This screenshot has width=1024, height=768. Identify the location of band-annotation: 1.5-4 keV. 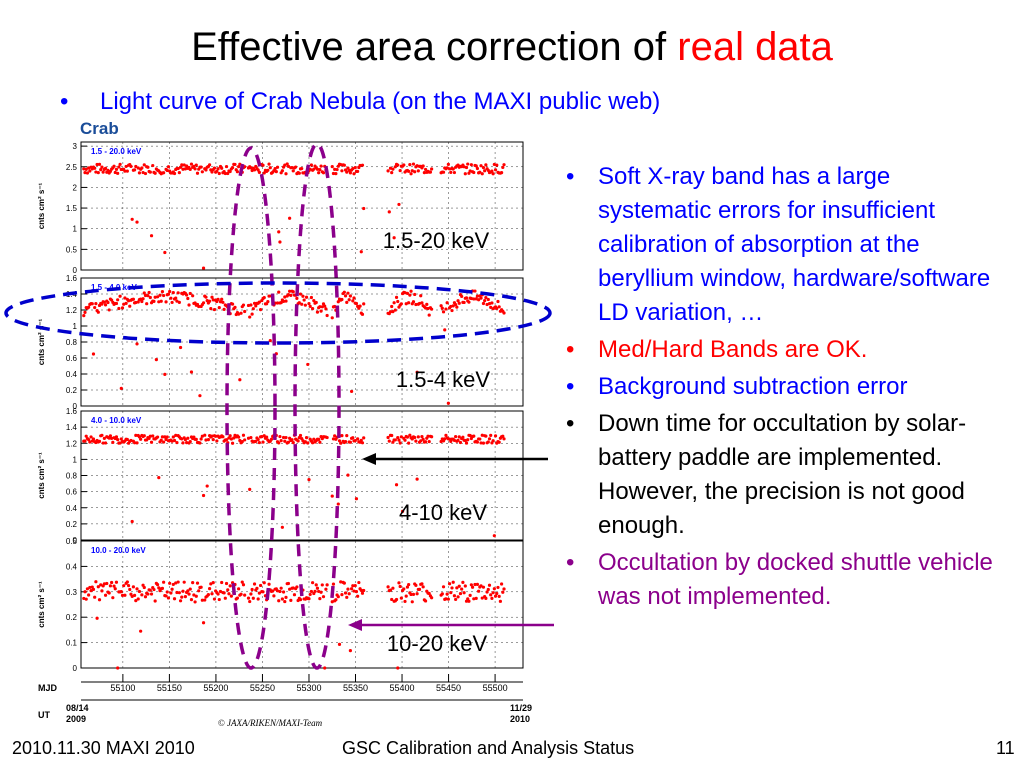
(443, 379).